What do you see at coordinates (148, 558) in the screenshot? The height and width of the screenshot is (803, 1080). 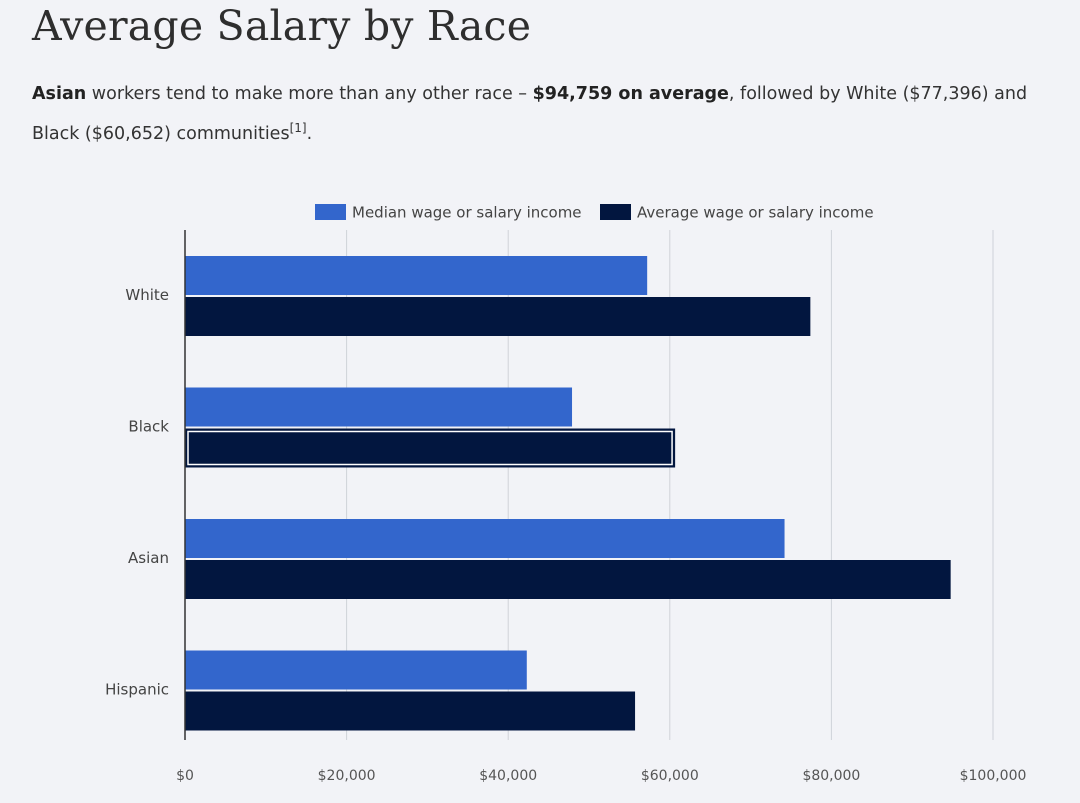 I see `y-category-label-asian: Asian` at bounding box center [148, 558].